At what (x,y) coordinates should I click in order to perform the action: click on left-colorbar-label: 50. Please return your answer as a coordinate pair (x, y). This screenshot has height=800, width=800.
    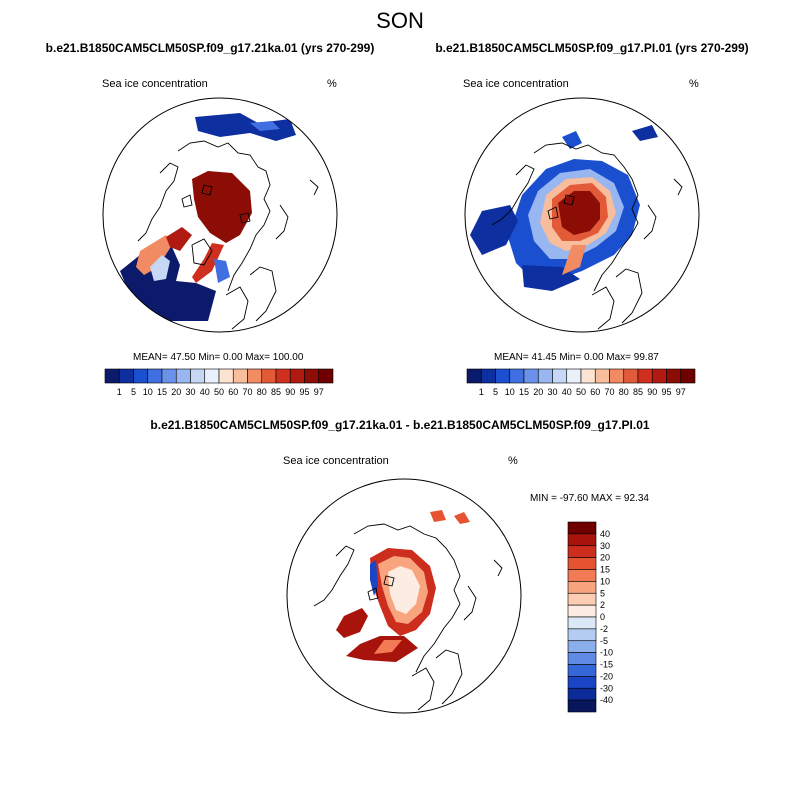
    Looking at the image, I should click on (219, 392).